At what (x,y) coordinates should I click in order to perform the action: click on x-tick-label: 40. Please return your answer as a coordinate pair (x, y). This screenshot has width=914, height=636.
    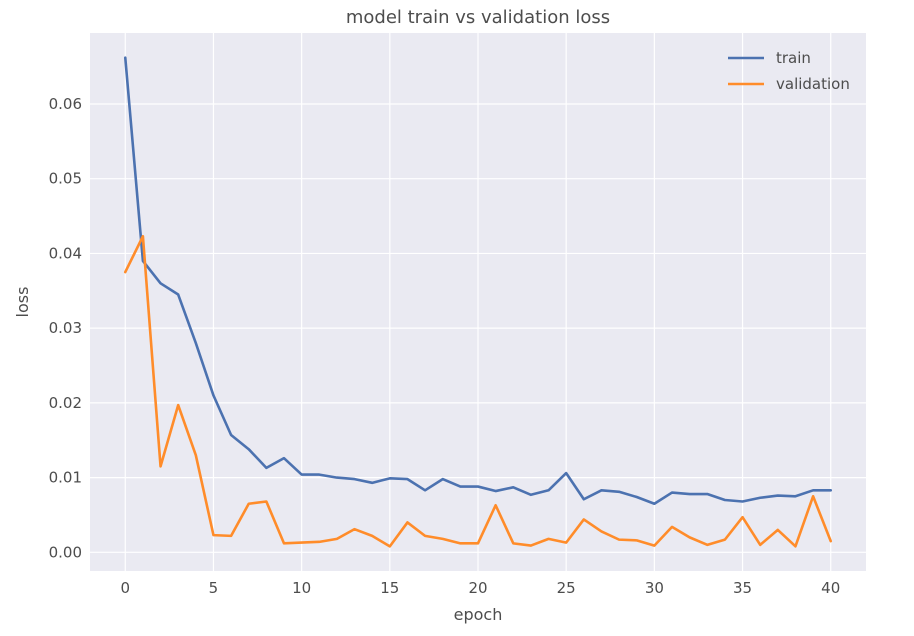
    Looking at the image, I should click on (830, 588).